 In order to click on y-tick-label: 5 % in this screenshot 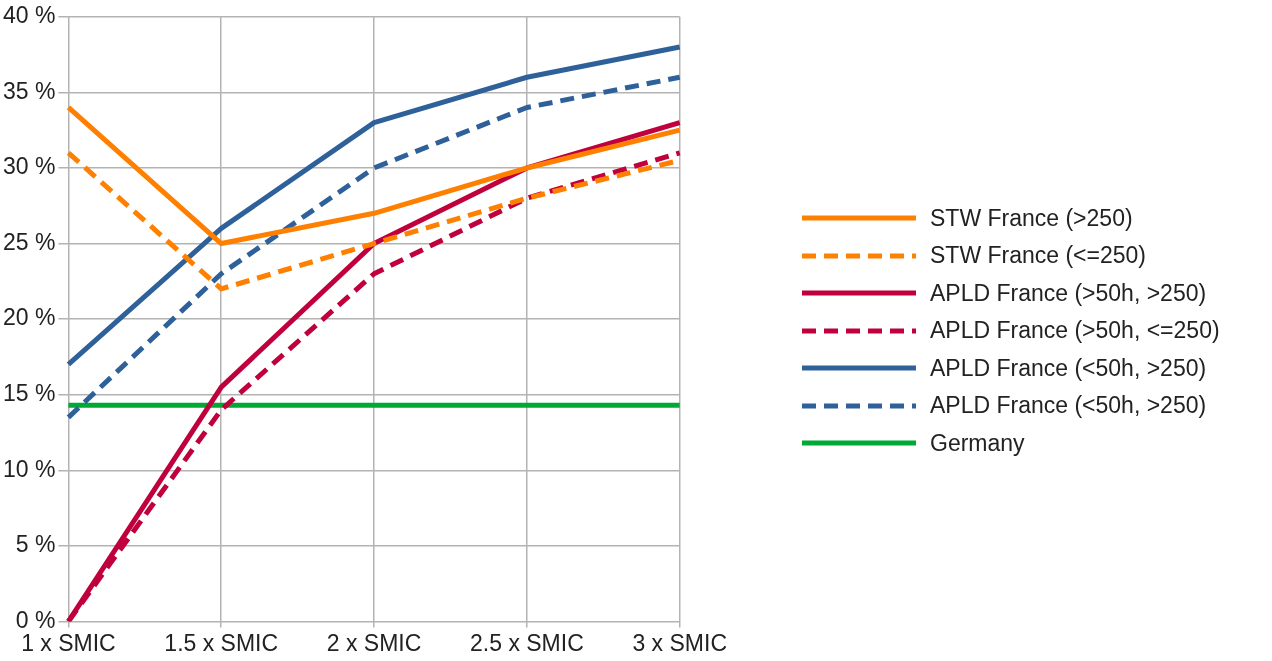, I will do `click(35, 544)`.